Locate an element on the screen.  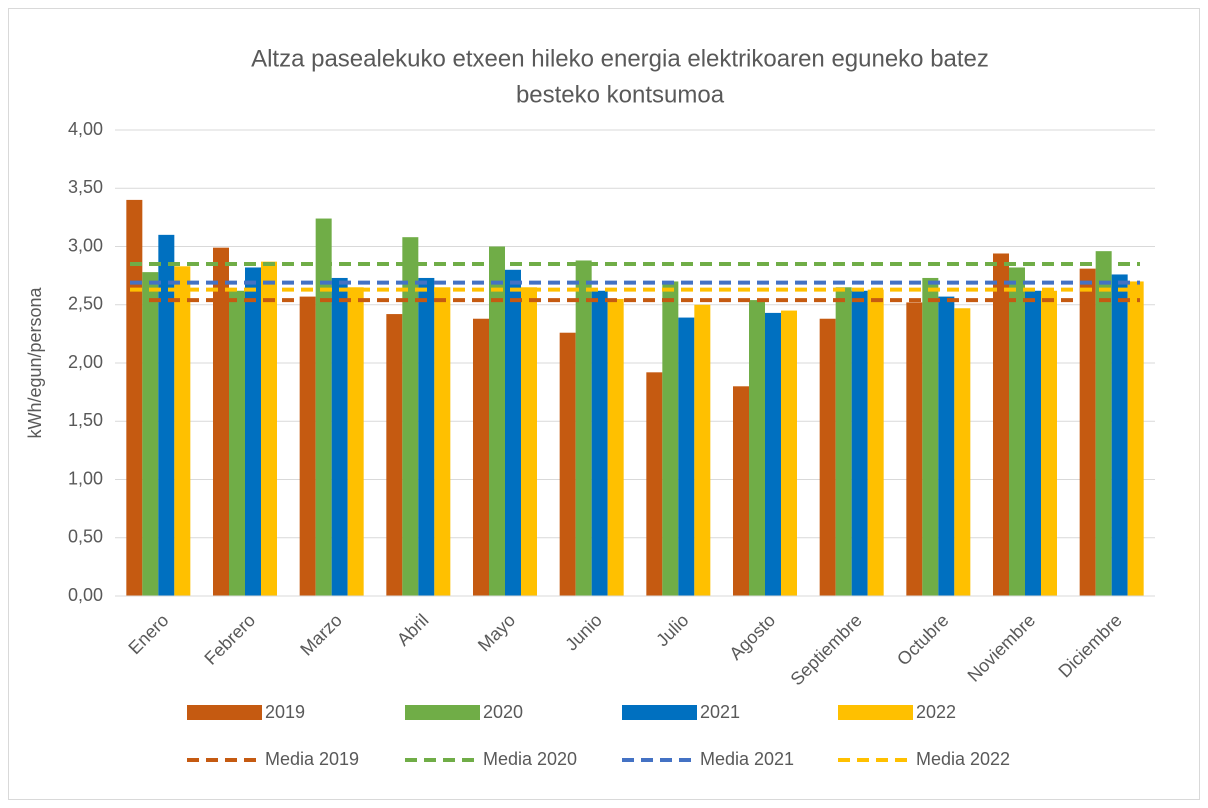
legend-label: Media 2020 is located at coordinates (530, 759).